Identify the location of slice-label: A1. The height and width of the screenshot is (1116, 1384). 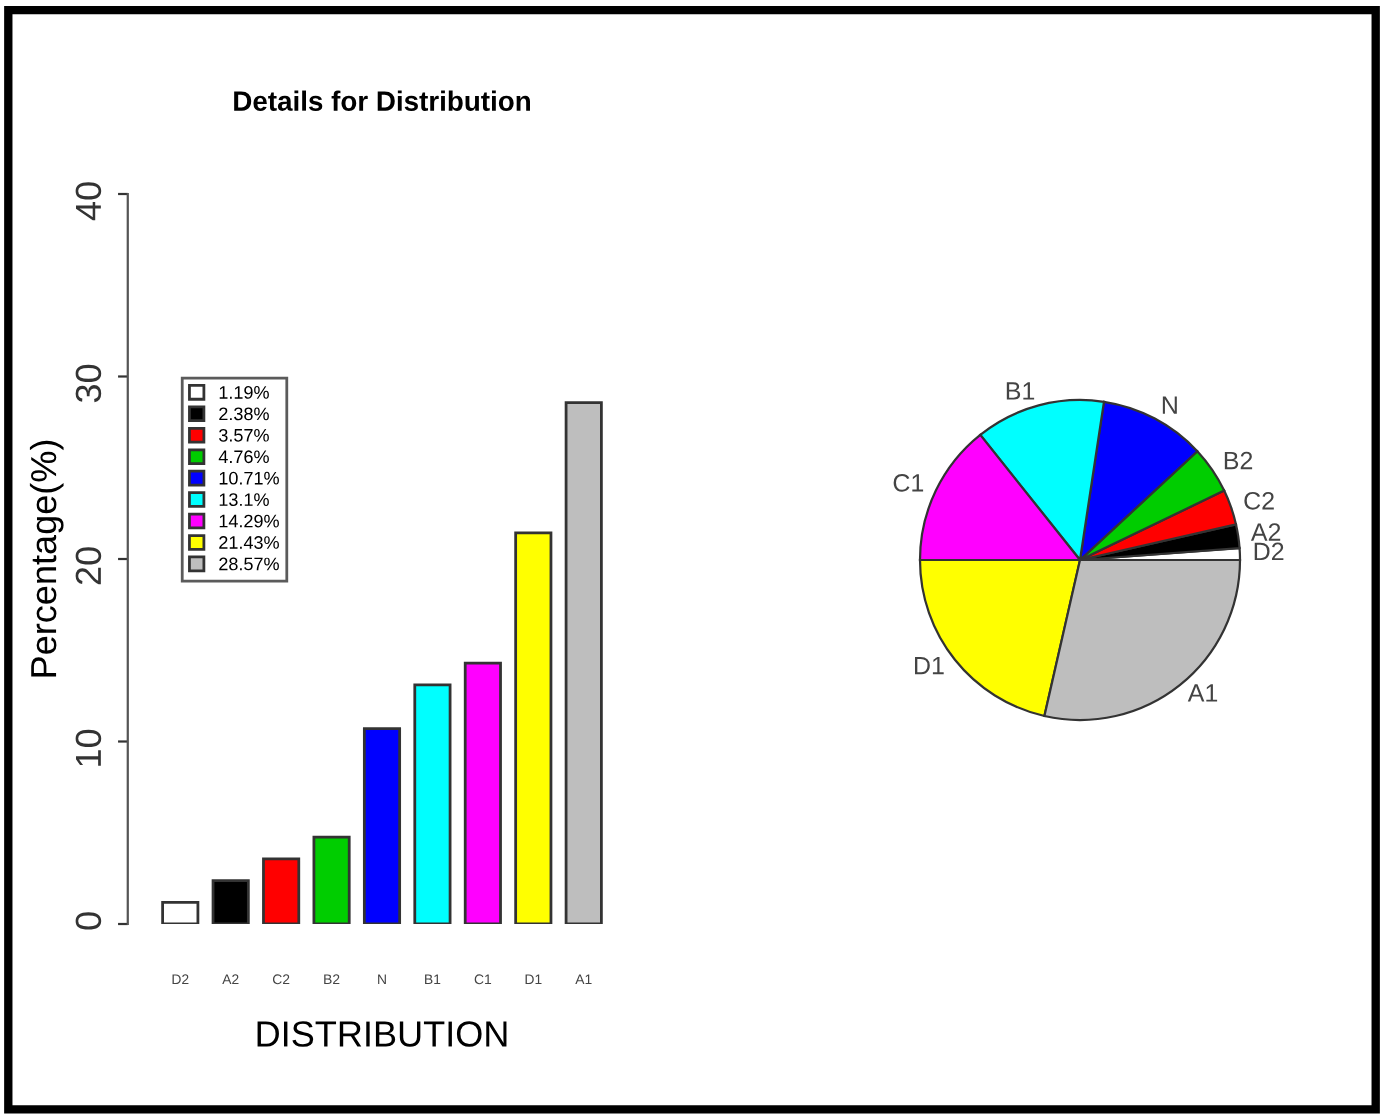
(1202, 693).